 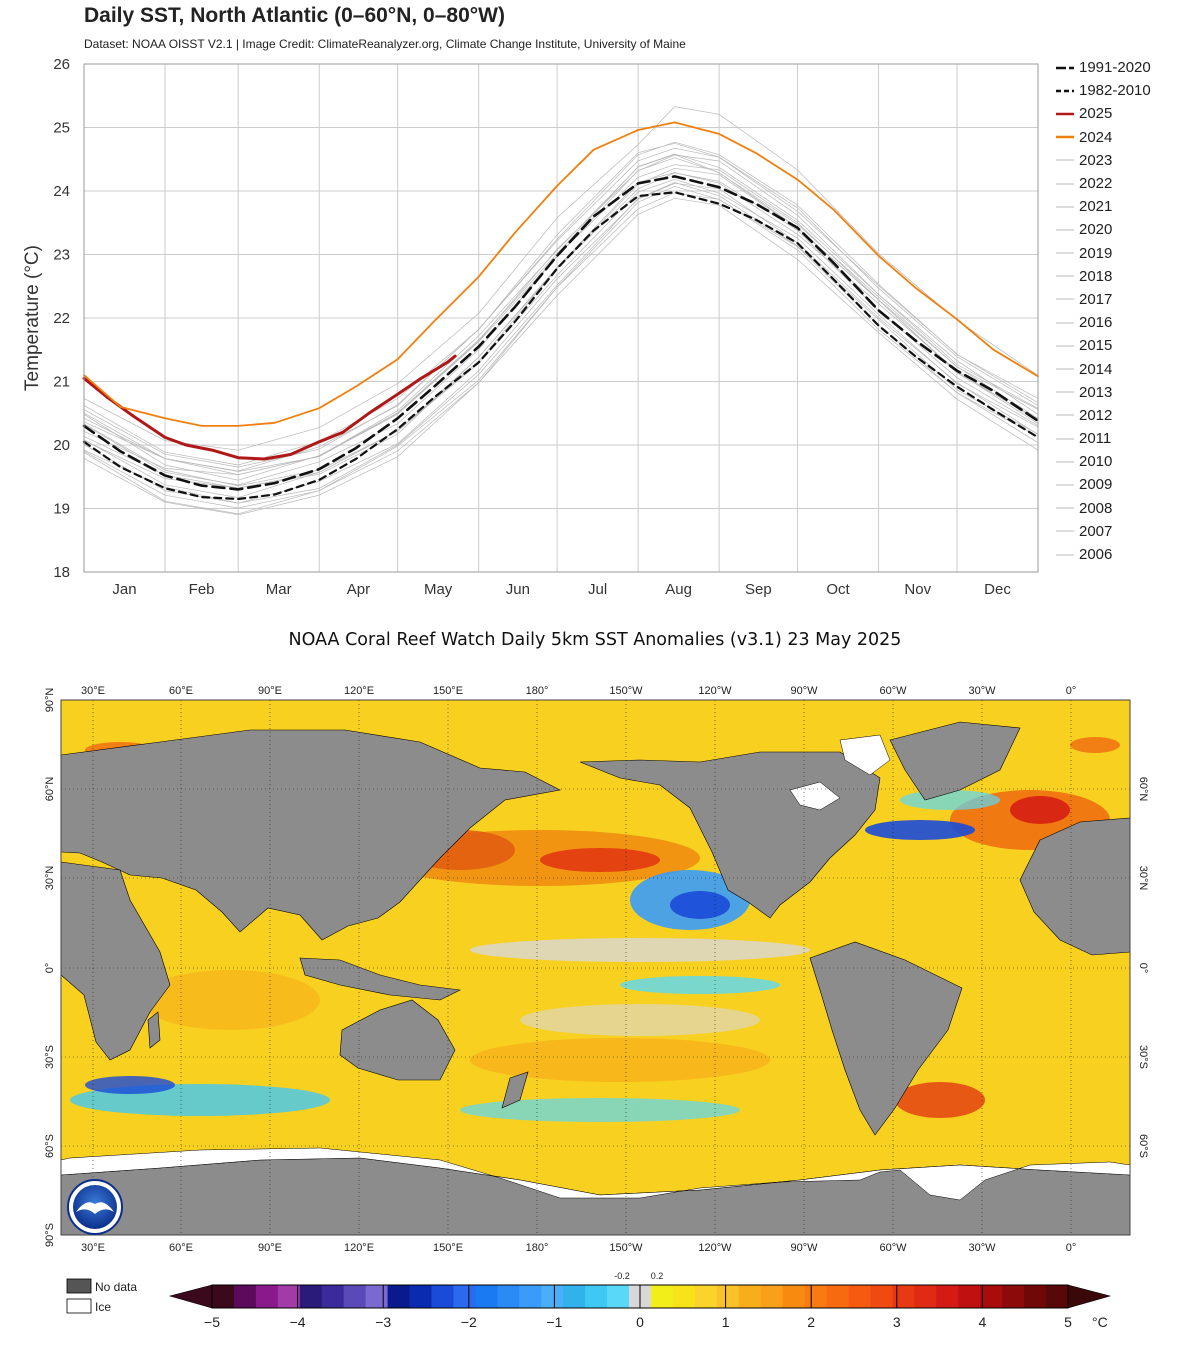 What do you see at coordinates (1126, 160) in the screenshot?
I see `legend-item: 2023` at bounding box center [1126, 160].